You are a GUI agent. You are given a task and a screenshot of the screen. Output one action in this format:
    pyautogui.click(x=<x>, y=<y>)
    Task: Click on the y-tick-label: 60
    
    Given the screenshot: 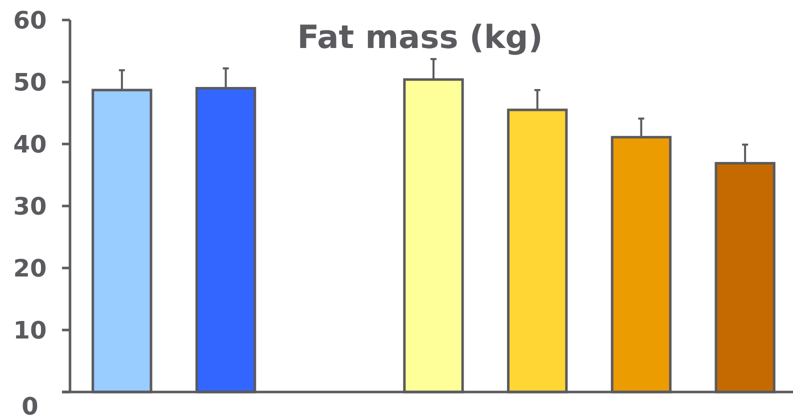 What is the action you would take?
    pyautogui.click(x=30, y=20)
    